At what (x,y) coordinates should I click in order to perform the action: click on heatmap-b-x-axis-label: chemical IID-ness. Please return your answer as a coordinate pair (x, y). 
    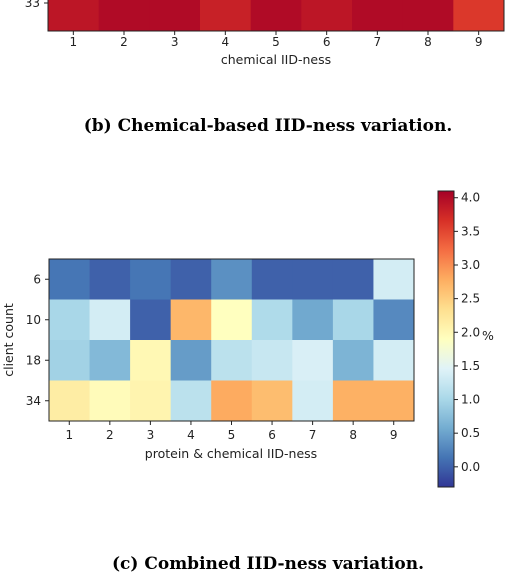
    Looking at the image, I should click on (276, 59).